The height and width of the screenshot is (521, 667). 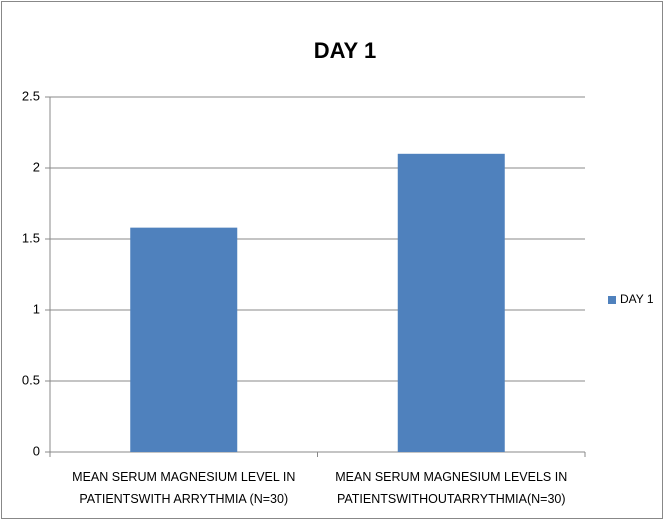 What do you see at coordinates (36, 308) in the screenshot?
I see `y-tick-label: 1` at bounding box center [36, 308].